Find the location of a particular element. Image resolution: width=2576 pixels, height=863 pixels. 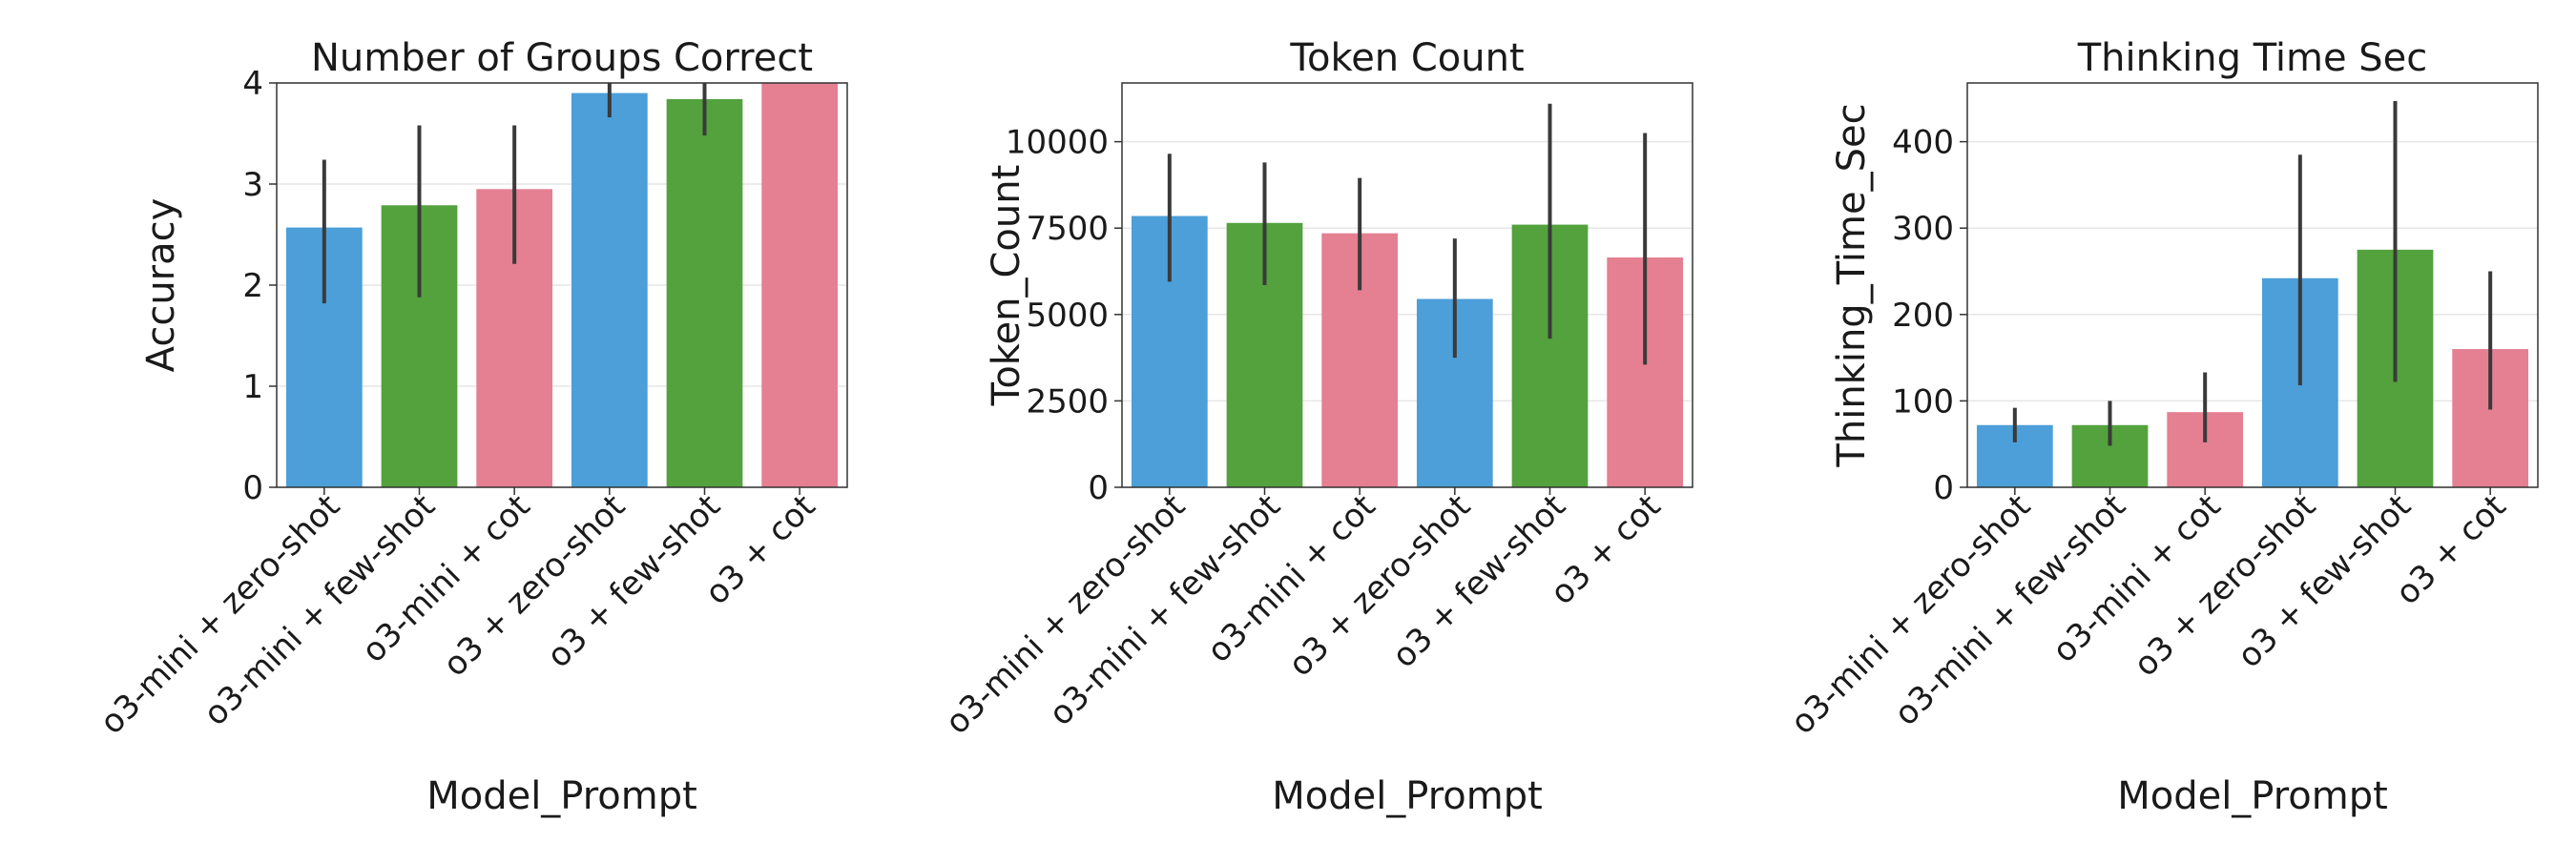

y-tick-label: 200 is located at coordinates (1923, 316).